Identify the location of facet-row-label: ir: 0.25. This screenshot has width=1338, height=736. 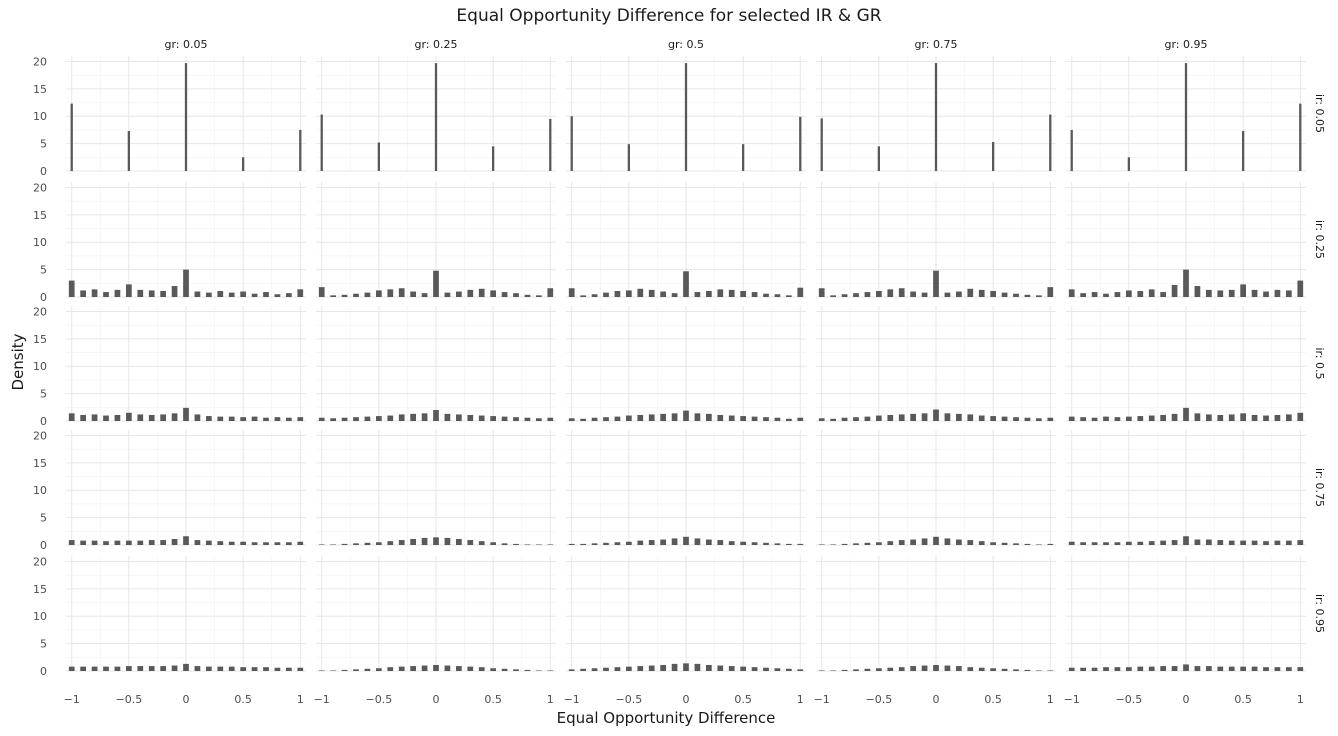
(1319, 239).